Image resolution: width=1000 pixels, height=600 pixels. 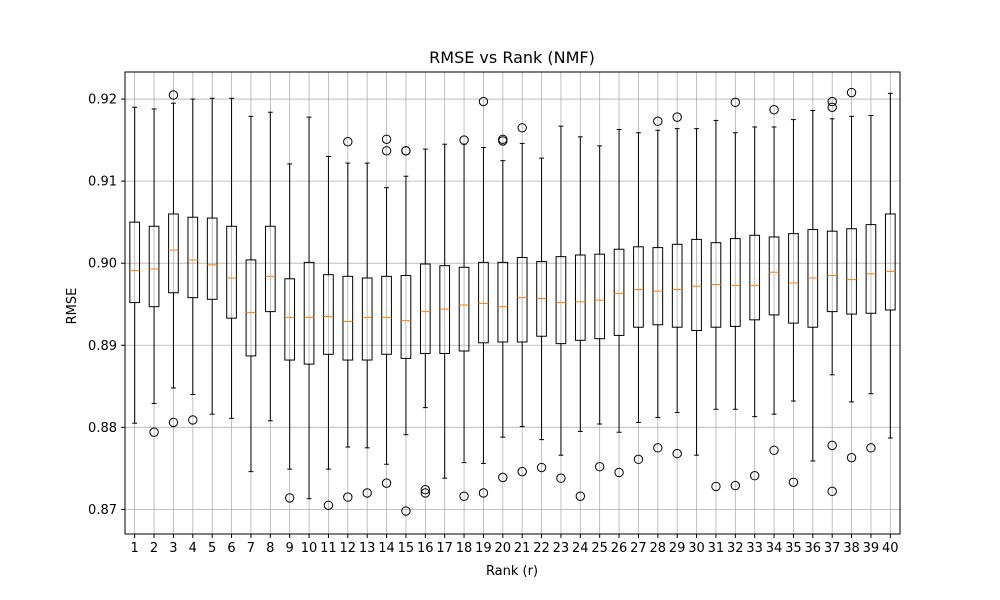 I want to click on x-tick-label: 35, so click(x=793, y=548).